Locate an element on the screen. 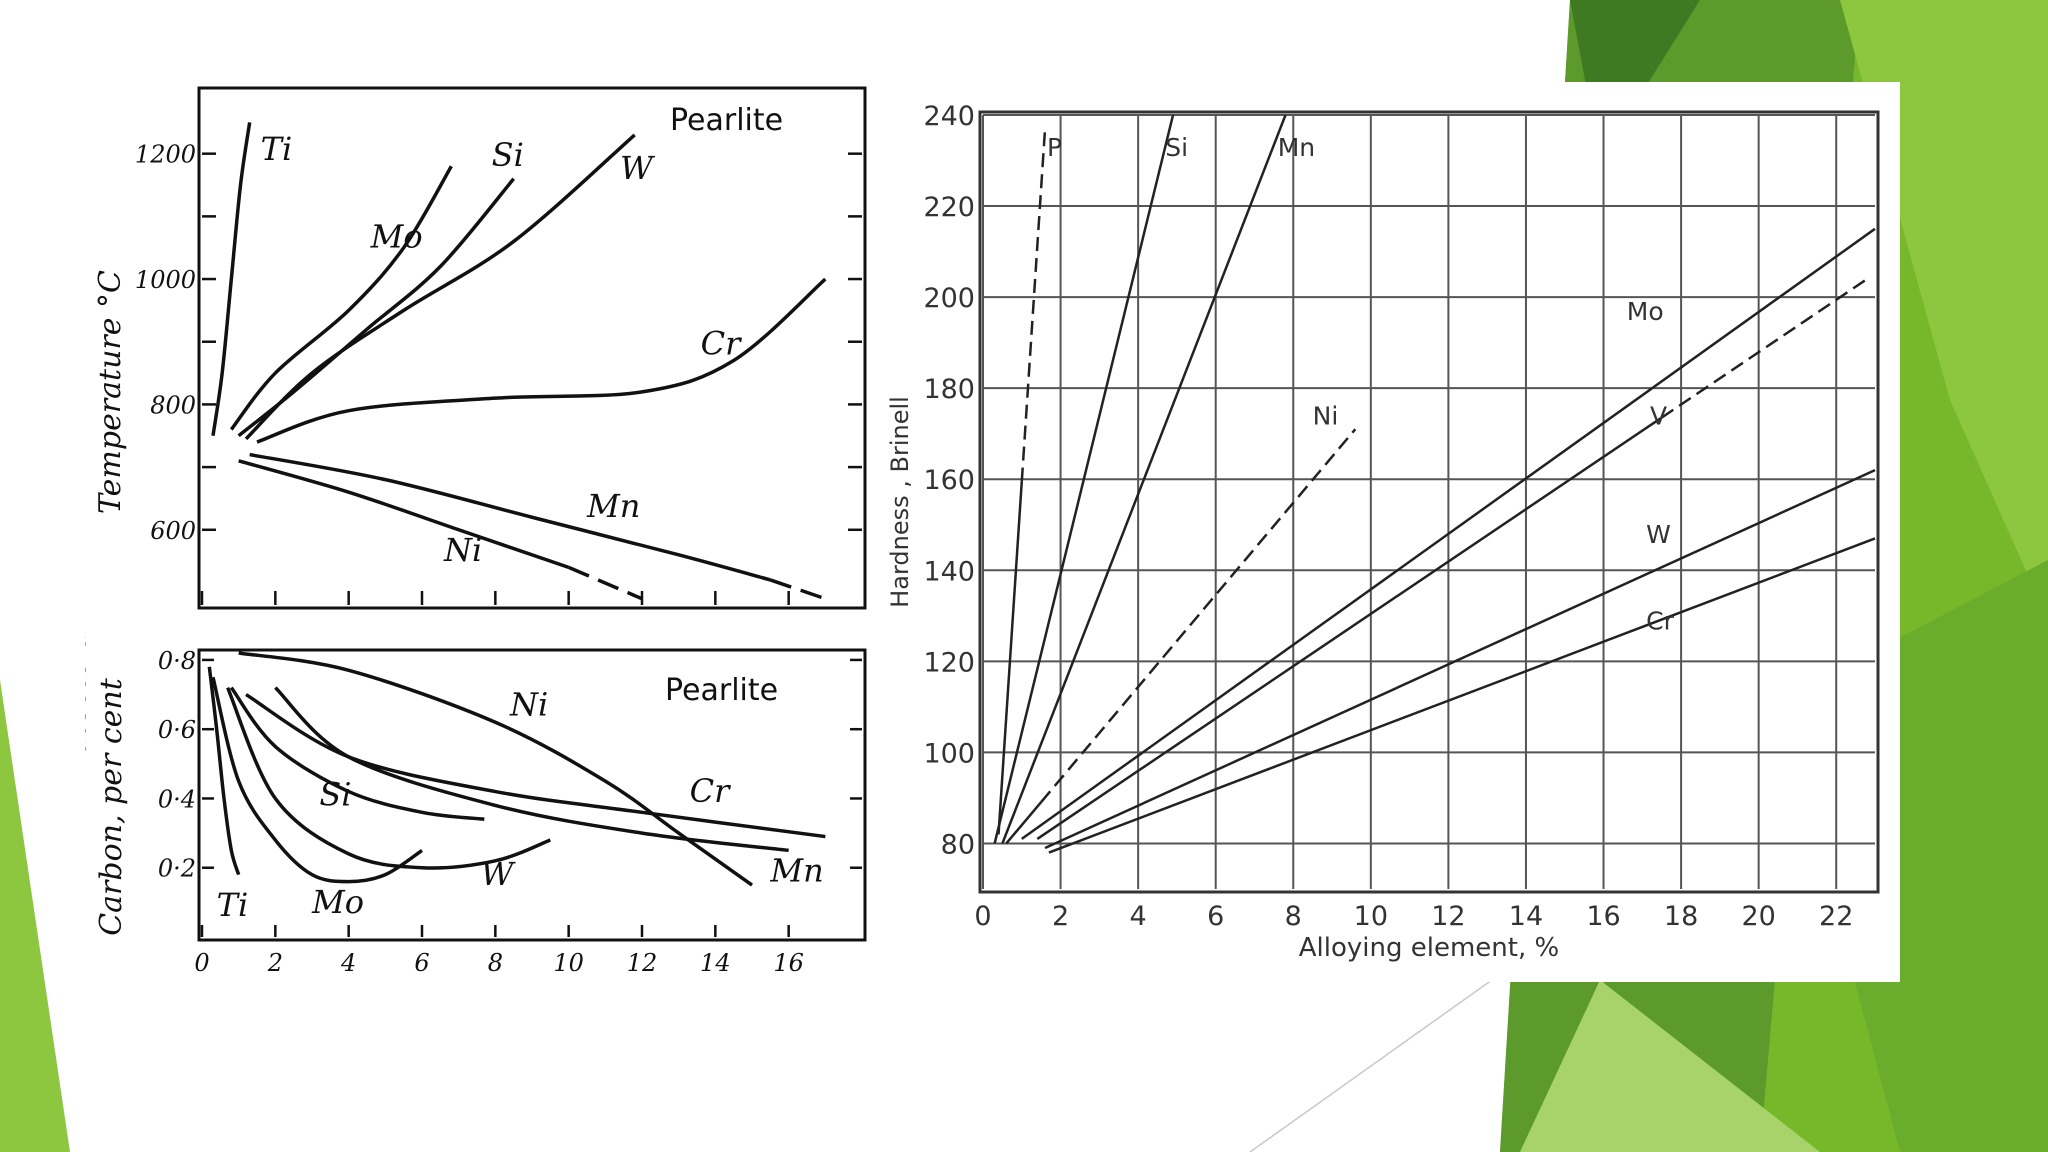  series-dashed-ni is located at coordinates (1198, 615).